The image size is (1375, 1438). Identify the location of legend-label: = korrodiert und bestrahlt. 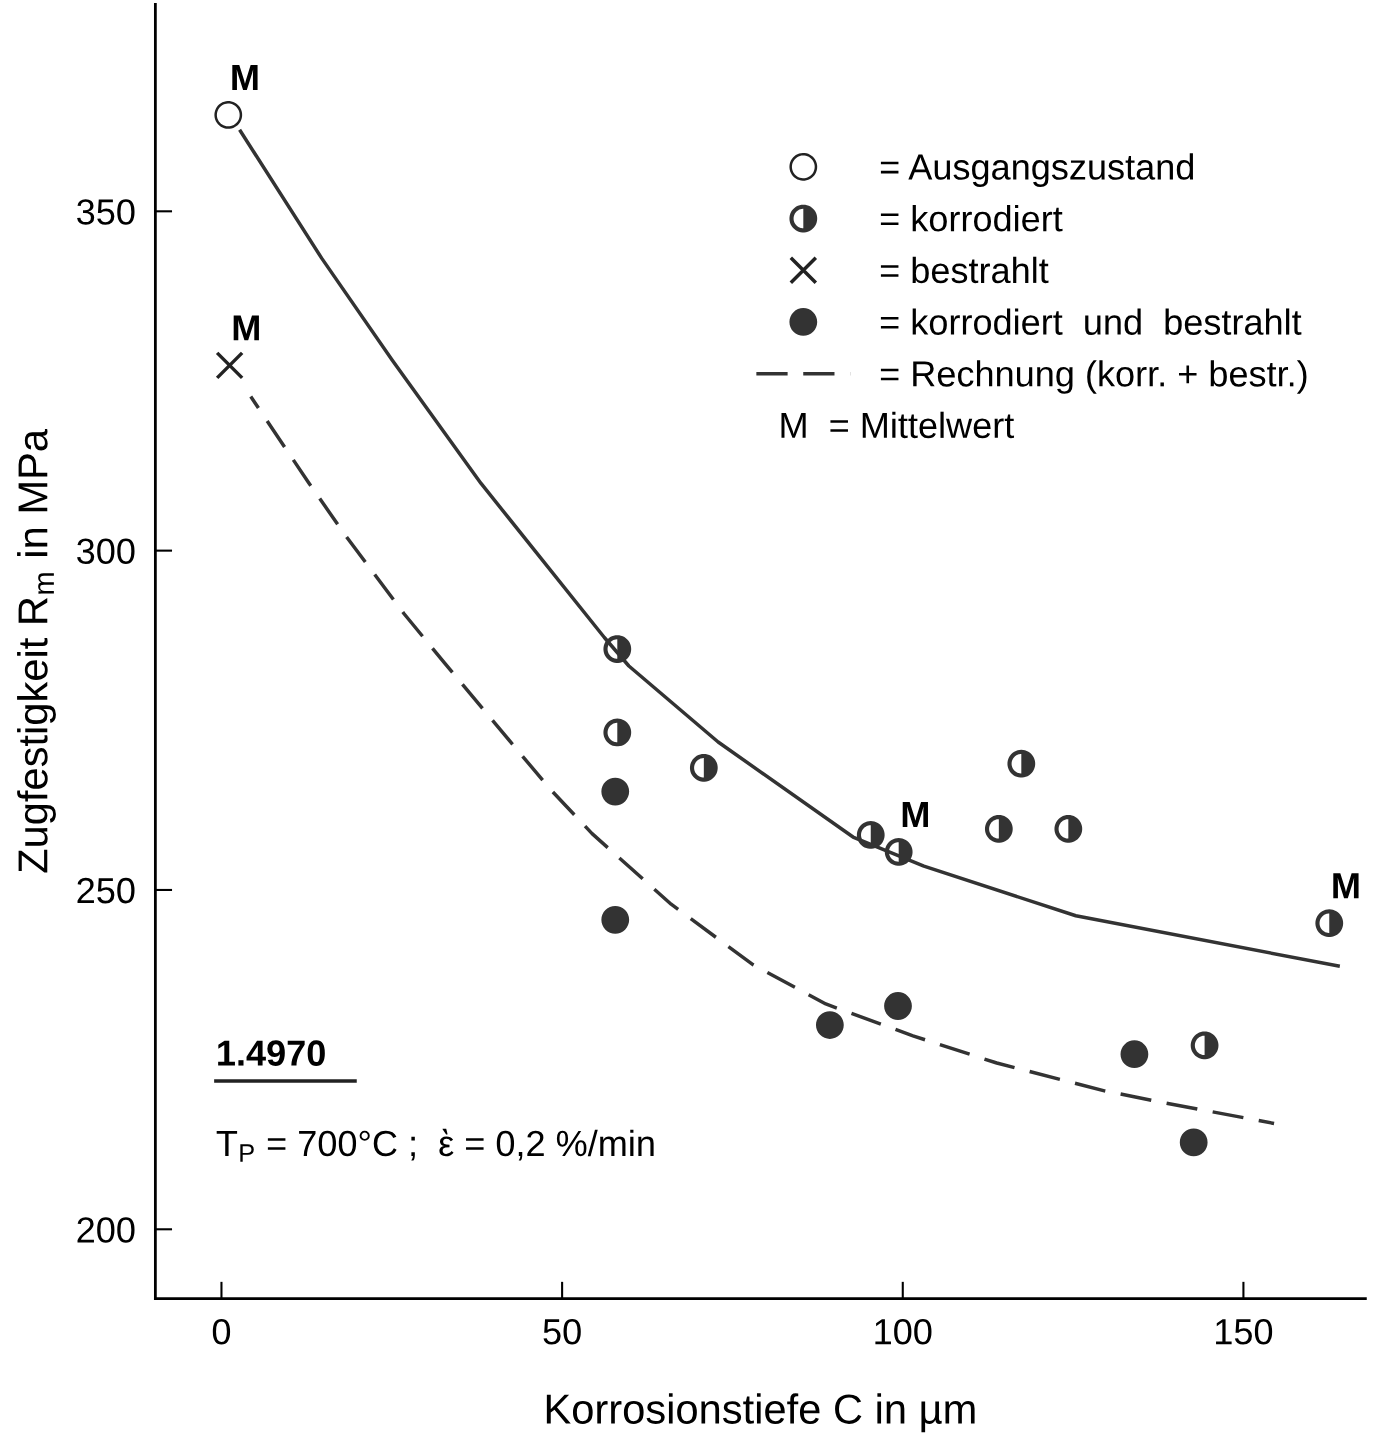
(1091, 321).